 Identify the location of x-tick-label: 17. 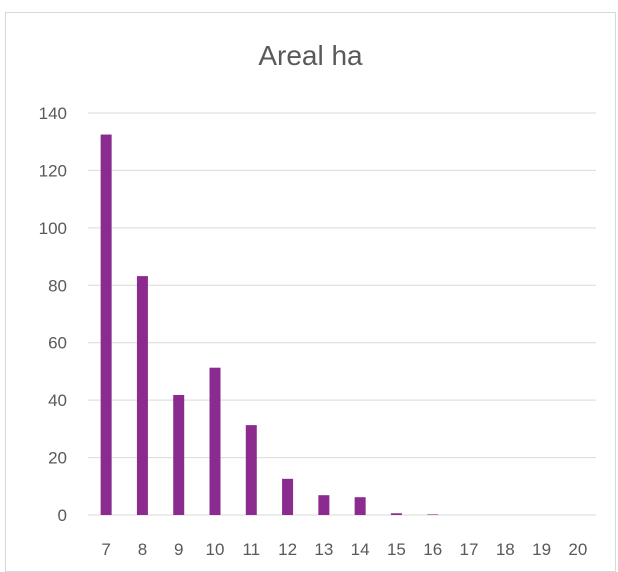
(469, 549).